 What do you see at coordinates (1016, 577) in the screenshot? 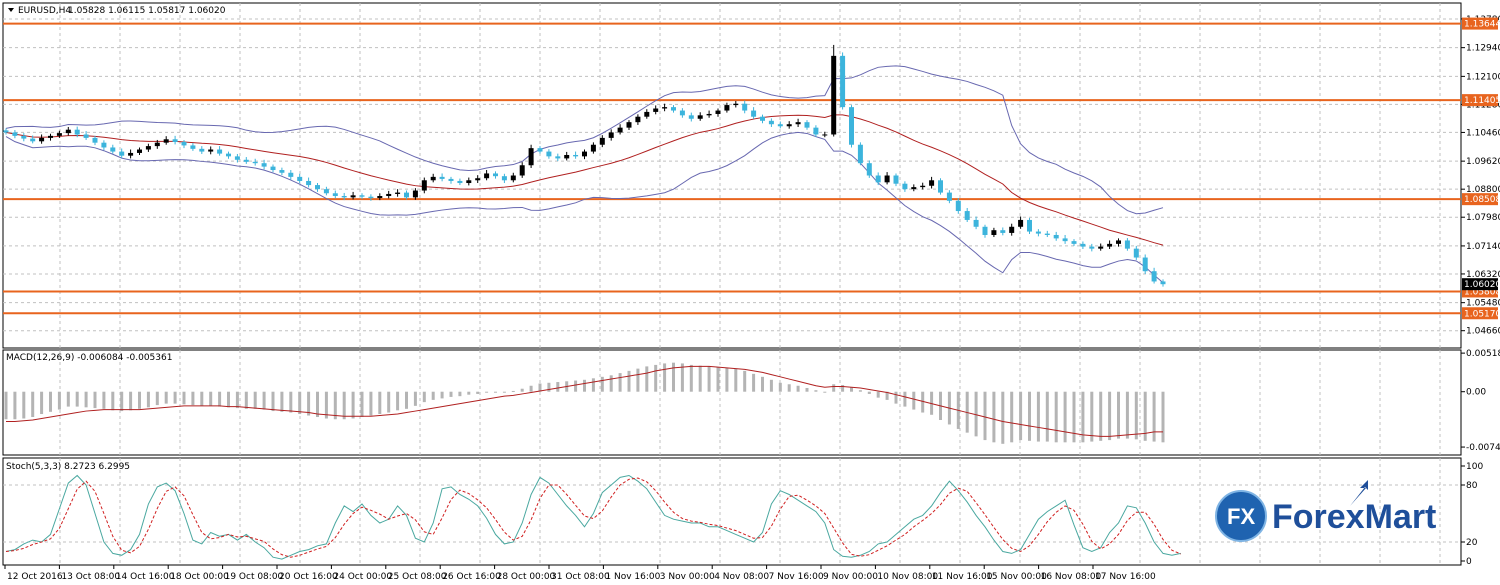
I see `time-tick-label: 15 Nov 00:00` at bounding box center [1016, 577].